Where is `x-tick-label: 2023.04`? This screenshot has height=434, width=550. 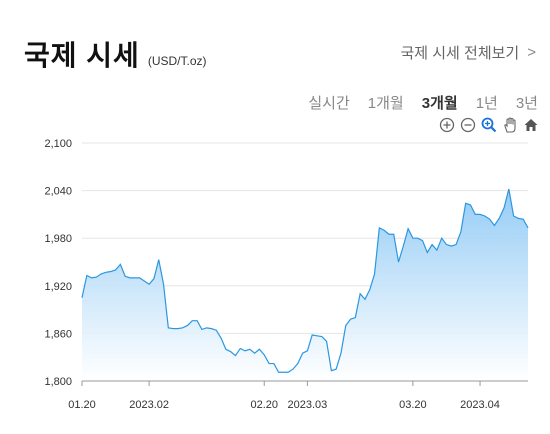
x-tick-label: 2023.04 is located at coordinates (480, 405).